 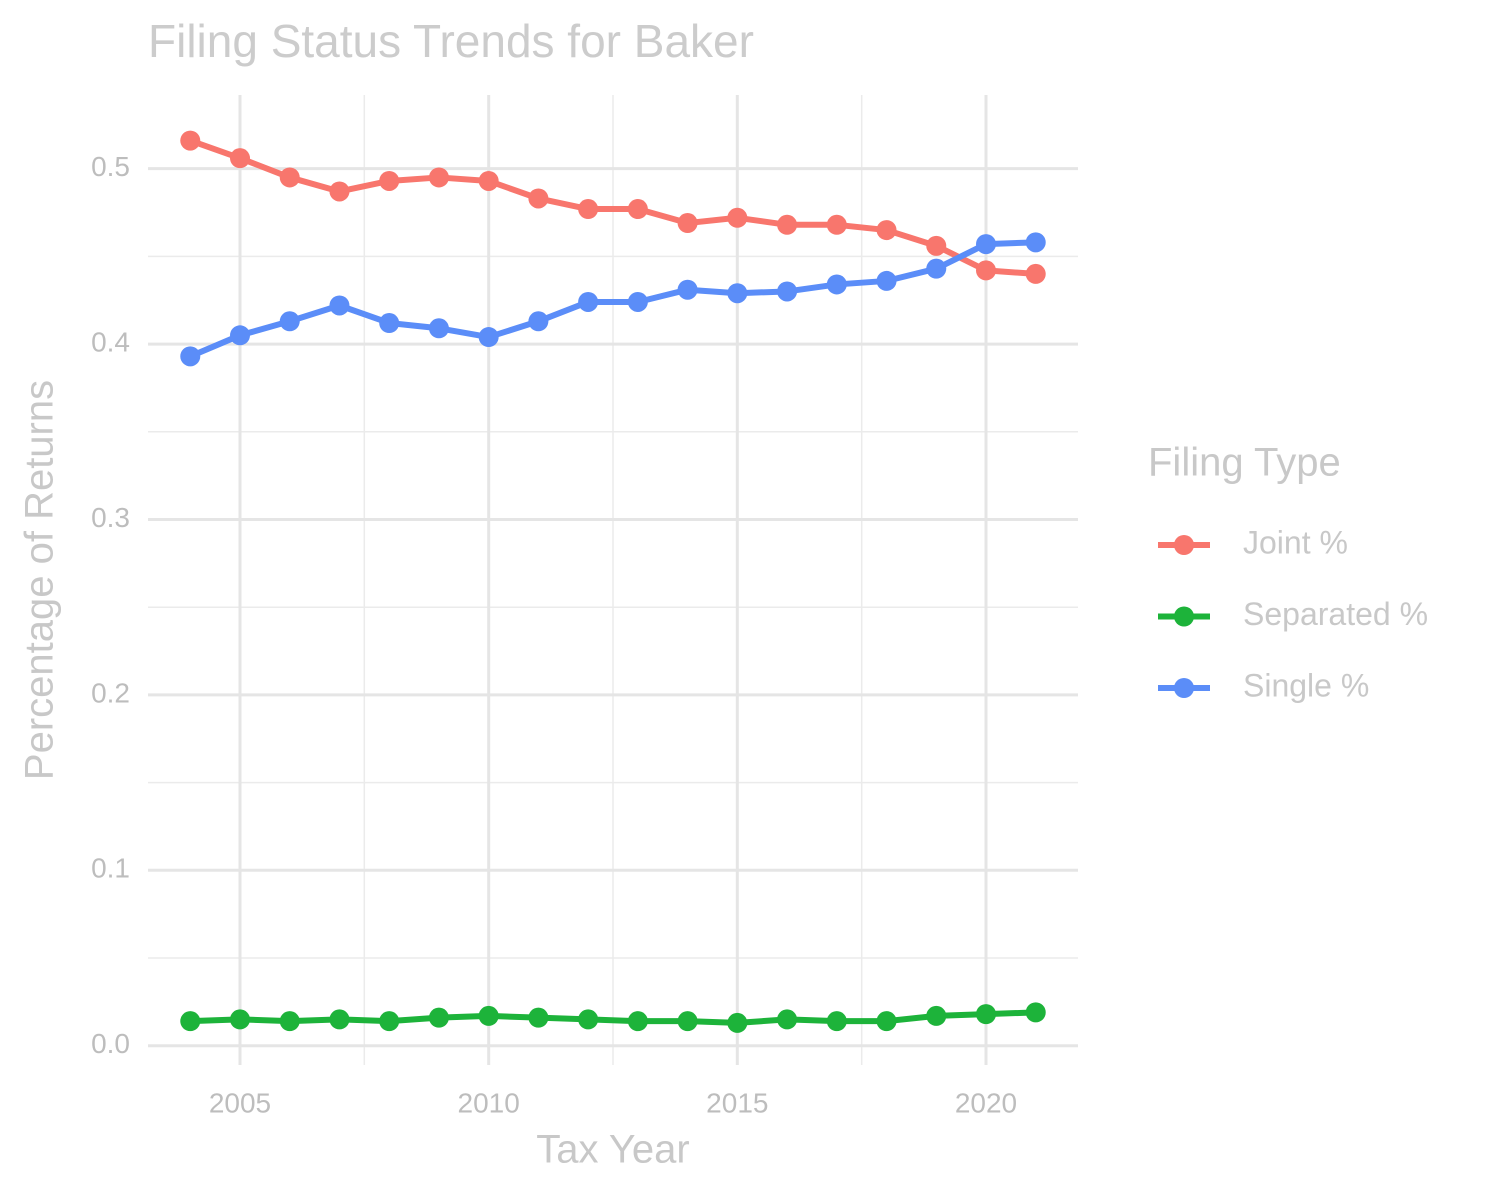 What do you see at coordinates (110, 1043) in the screenshot?
I see `y-tick-label: 0.0` at bounding box center [110, 1043].